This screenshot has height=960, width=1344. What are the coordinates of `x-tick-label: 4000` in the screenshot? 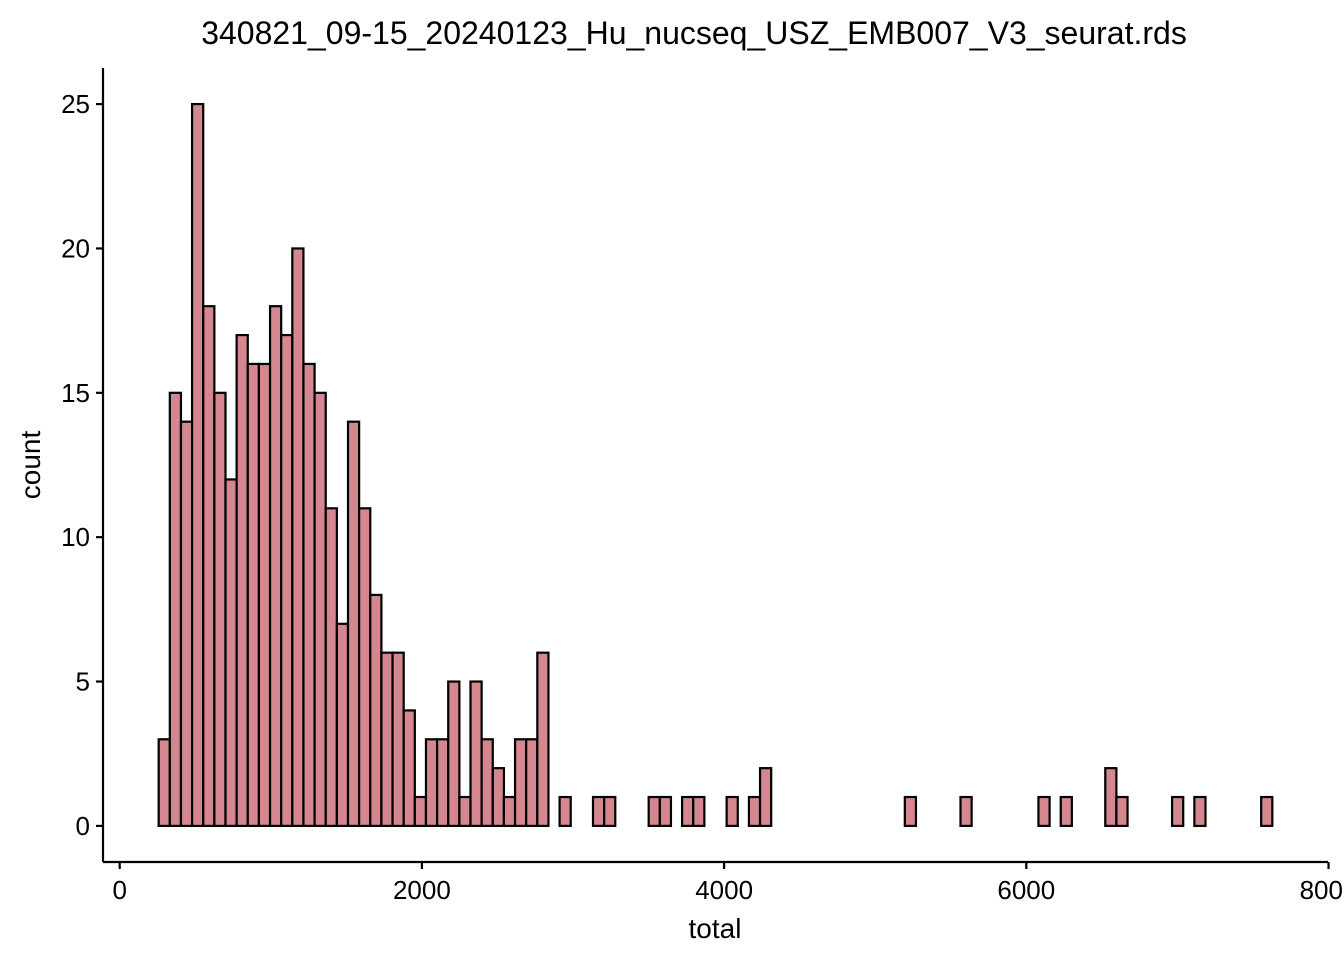 It's located at (724, 890).